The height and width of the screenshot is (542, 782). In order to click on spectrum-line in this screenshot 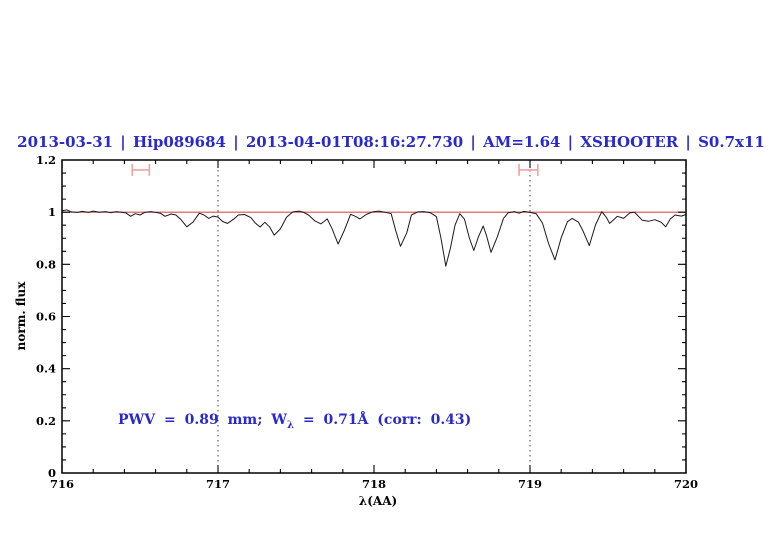, I will do `click(374, 238)`.